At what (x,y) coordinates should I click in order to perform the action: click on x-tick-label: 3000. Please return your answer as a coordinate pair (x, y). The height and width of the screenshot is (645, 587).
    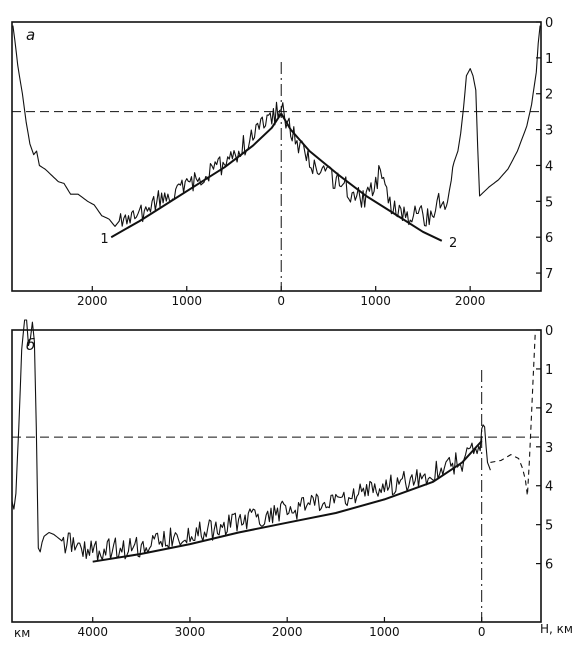
    Looking at the image, I should click on (190, 632).